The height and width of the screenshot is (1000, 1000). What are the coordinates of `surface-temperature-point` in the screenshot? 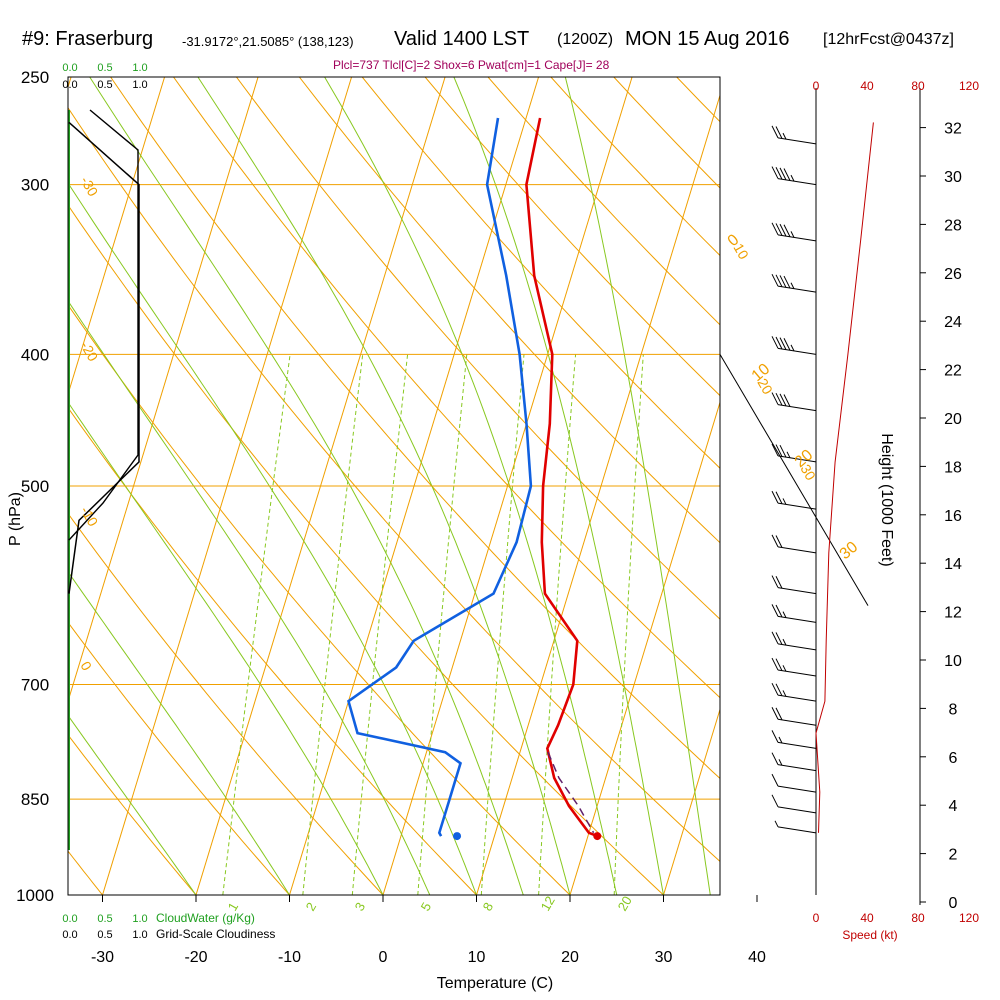 It's located at (597, 836).